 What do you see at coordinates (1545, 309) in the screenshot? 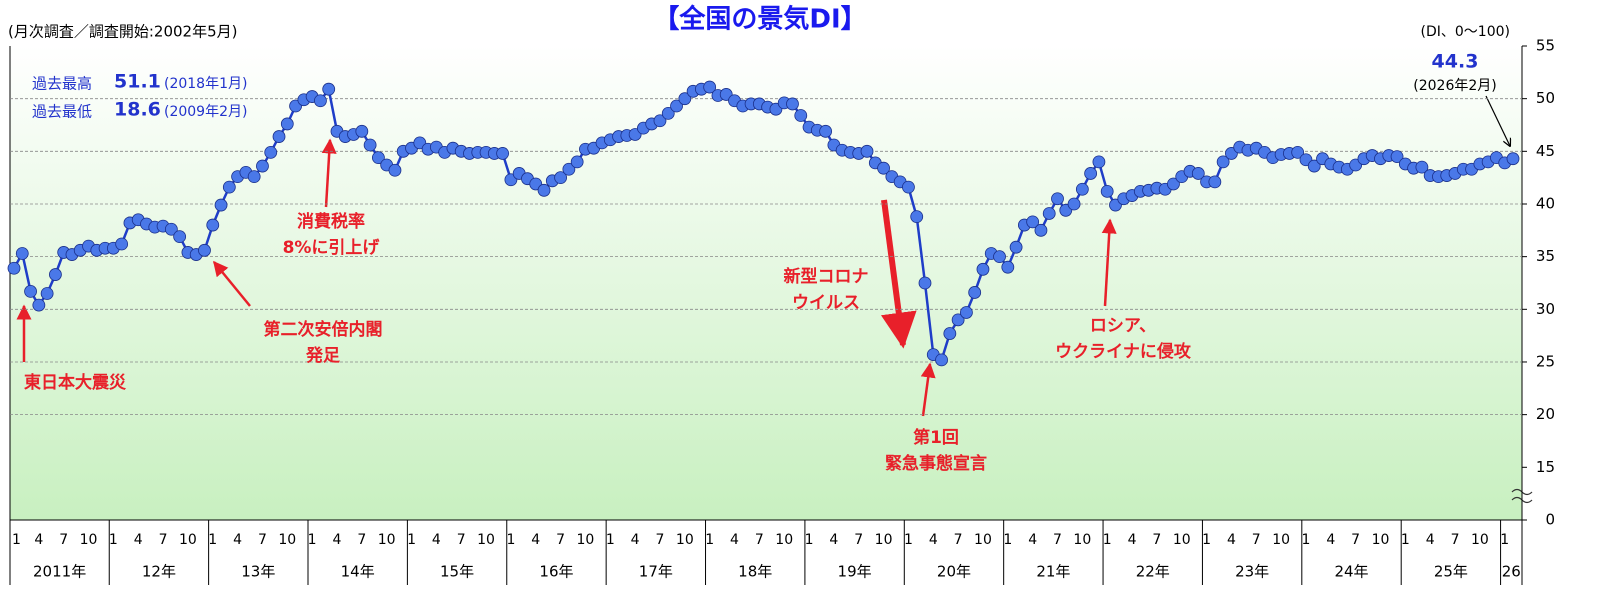
I see `y-tick-label: 30` at bounding box center [1545, 309].